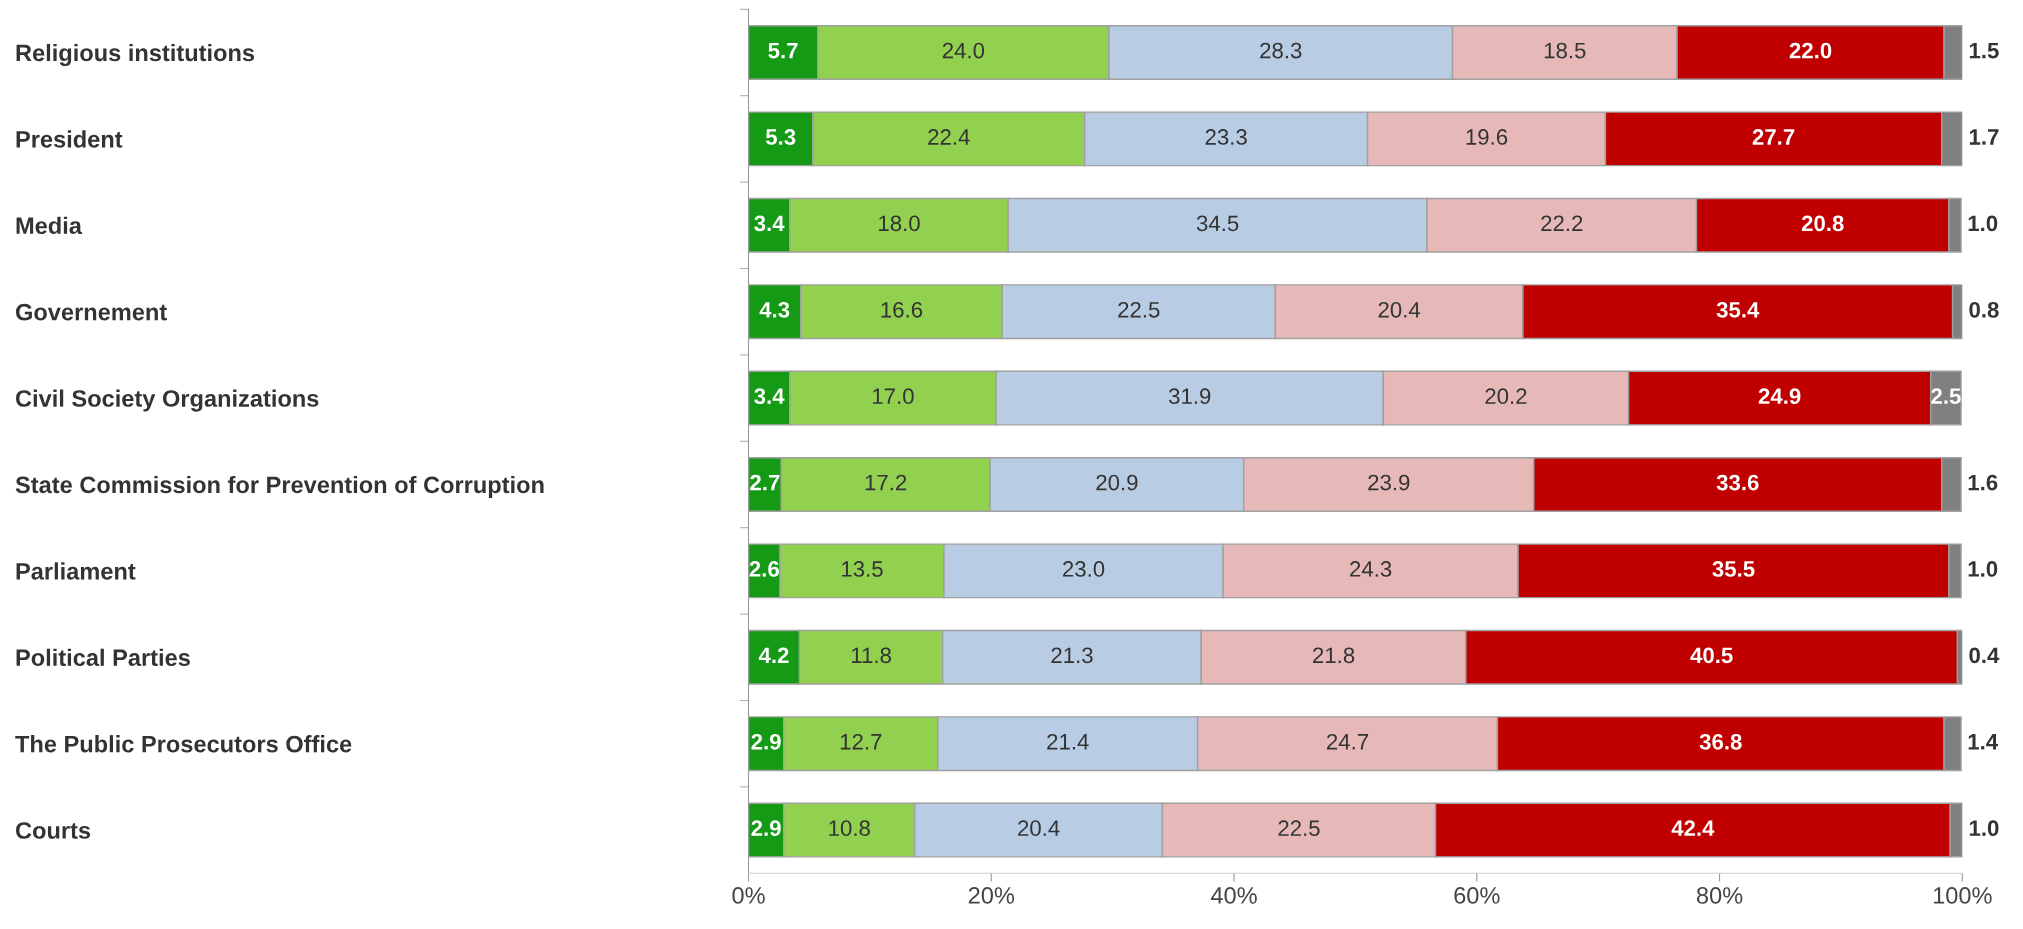  Describe the element at coordinates (1962, 895) in the screenshot. I see `x-tick-label: 100%` at that location.